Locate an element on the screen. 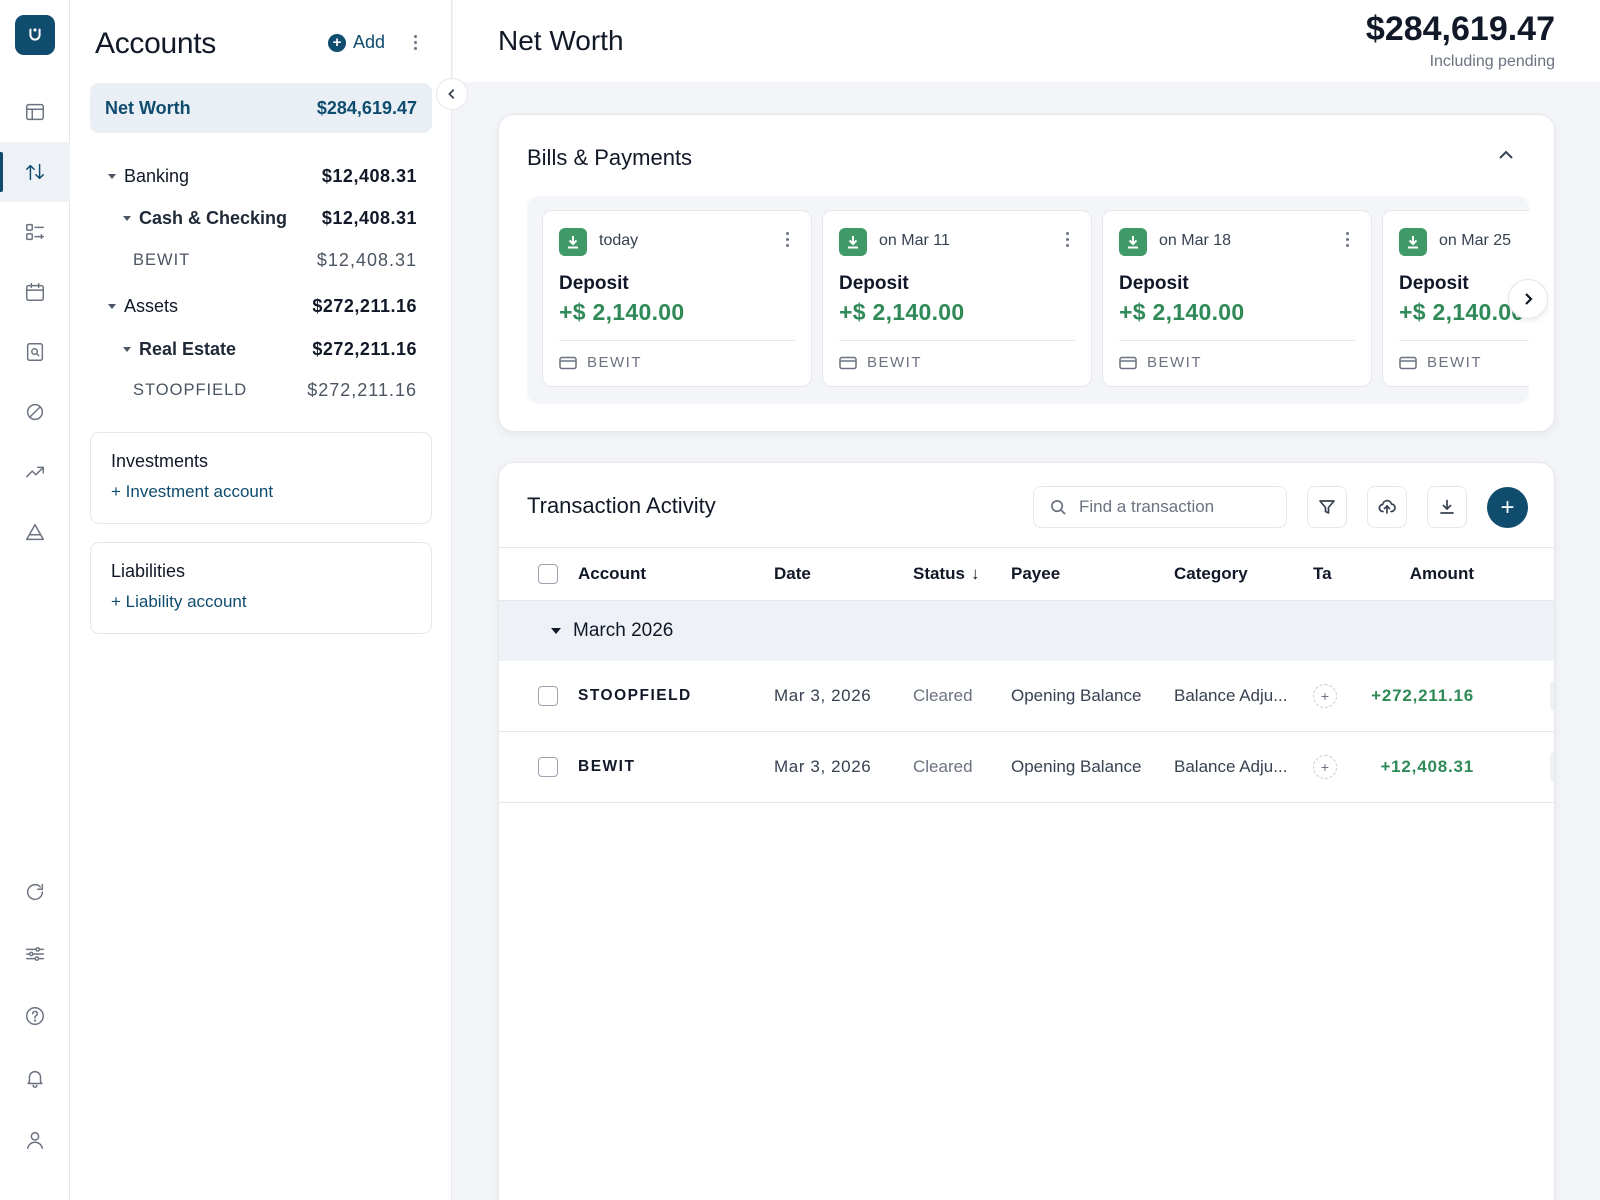 This screenshot has height=1200, width=1600. rail-blocked-icon is located at coordinates (35, 412).